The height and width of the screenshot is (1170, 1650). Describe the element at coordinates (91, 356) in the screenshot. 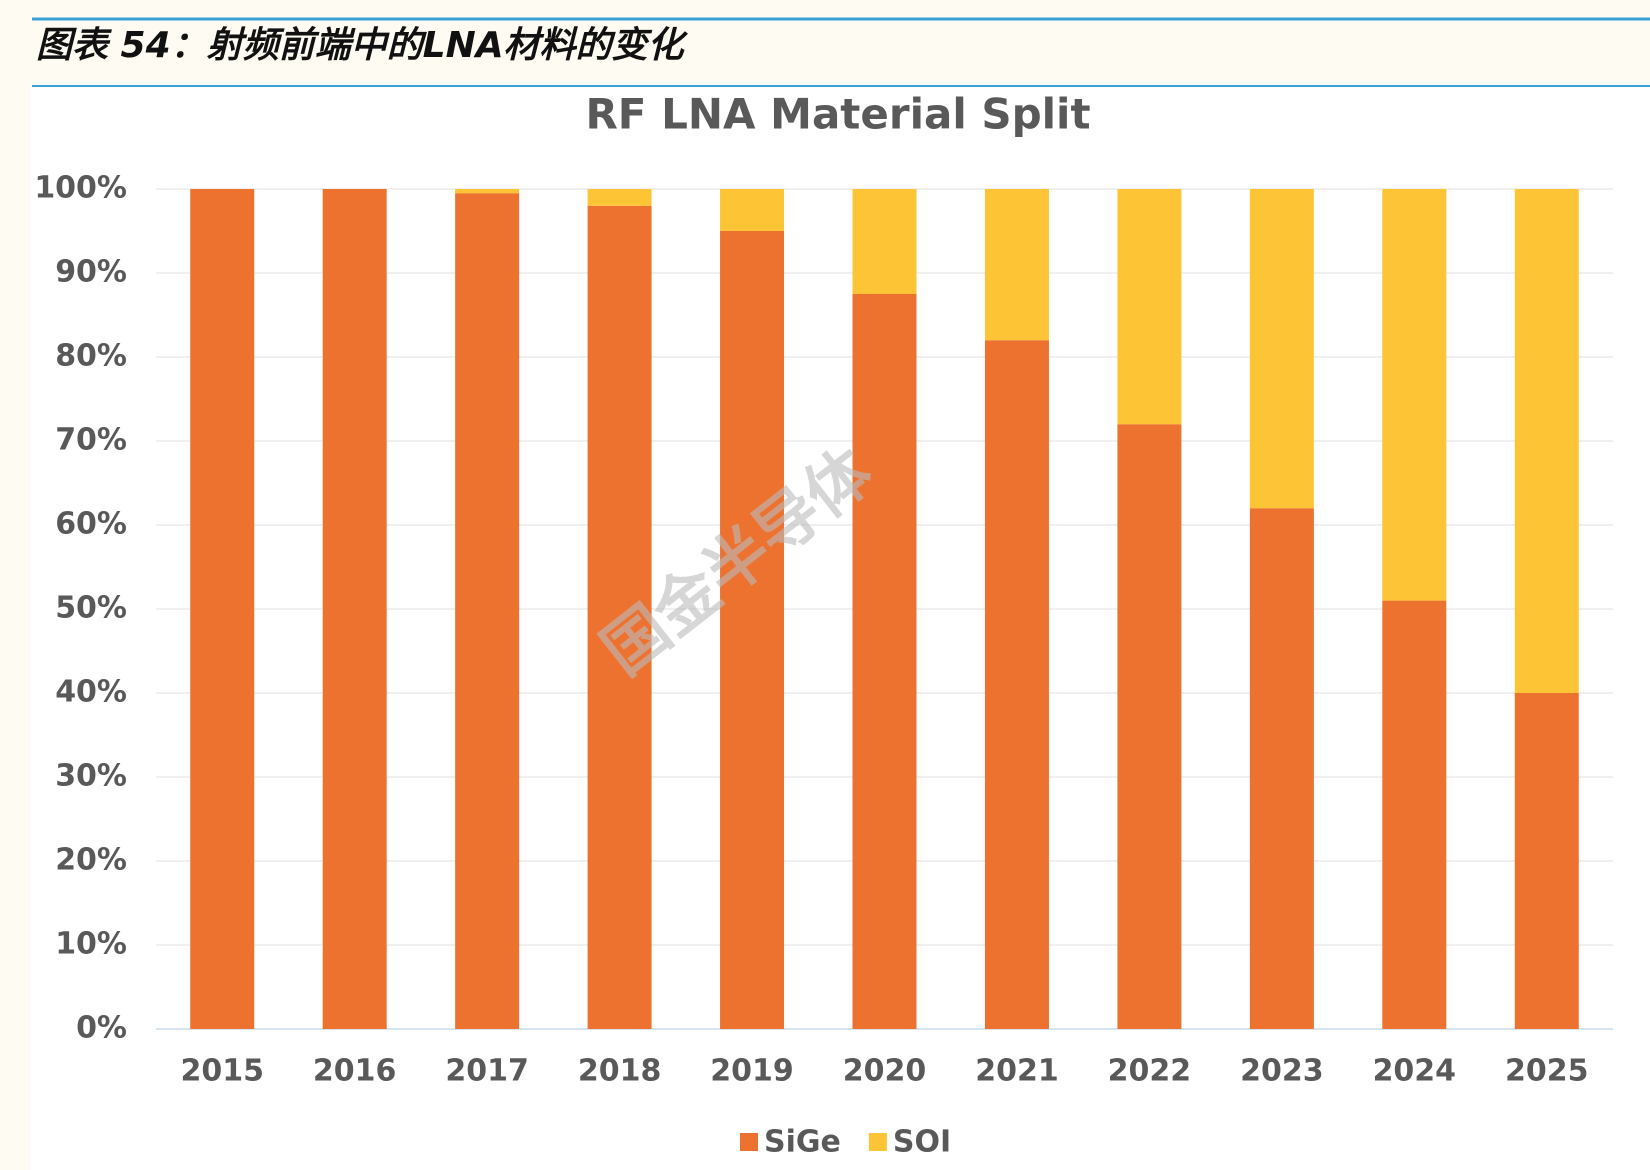

I see `y-tick-label: 80%` at that location.